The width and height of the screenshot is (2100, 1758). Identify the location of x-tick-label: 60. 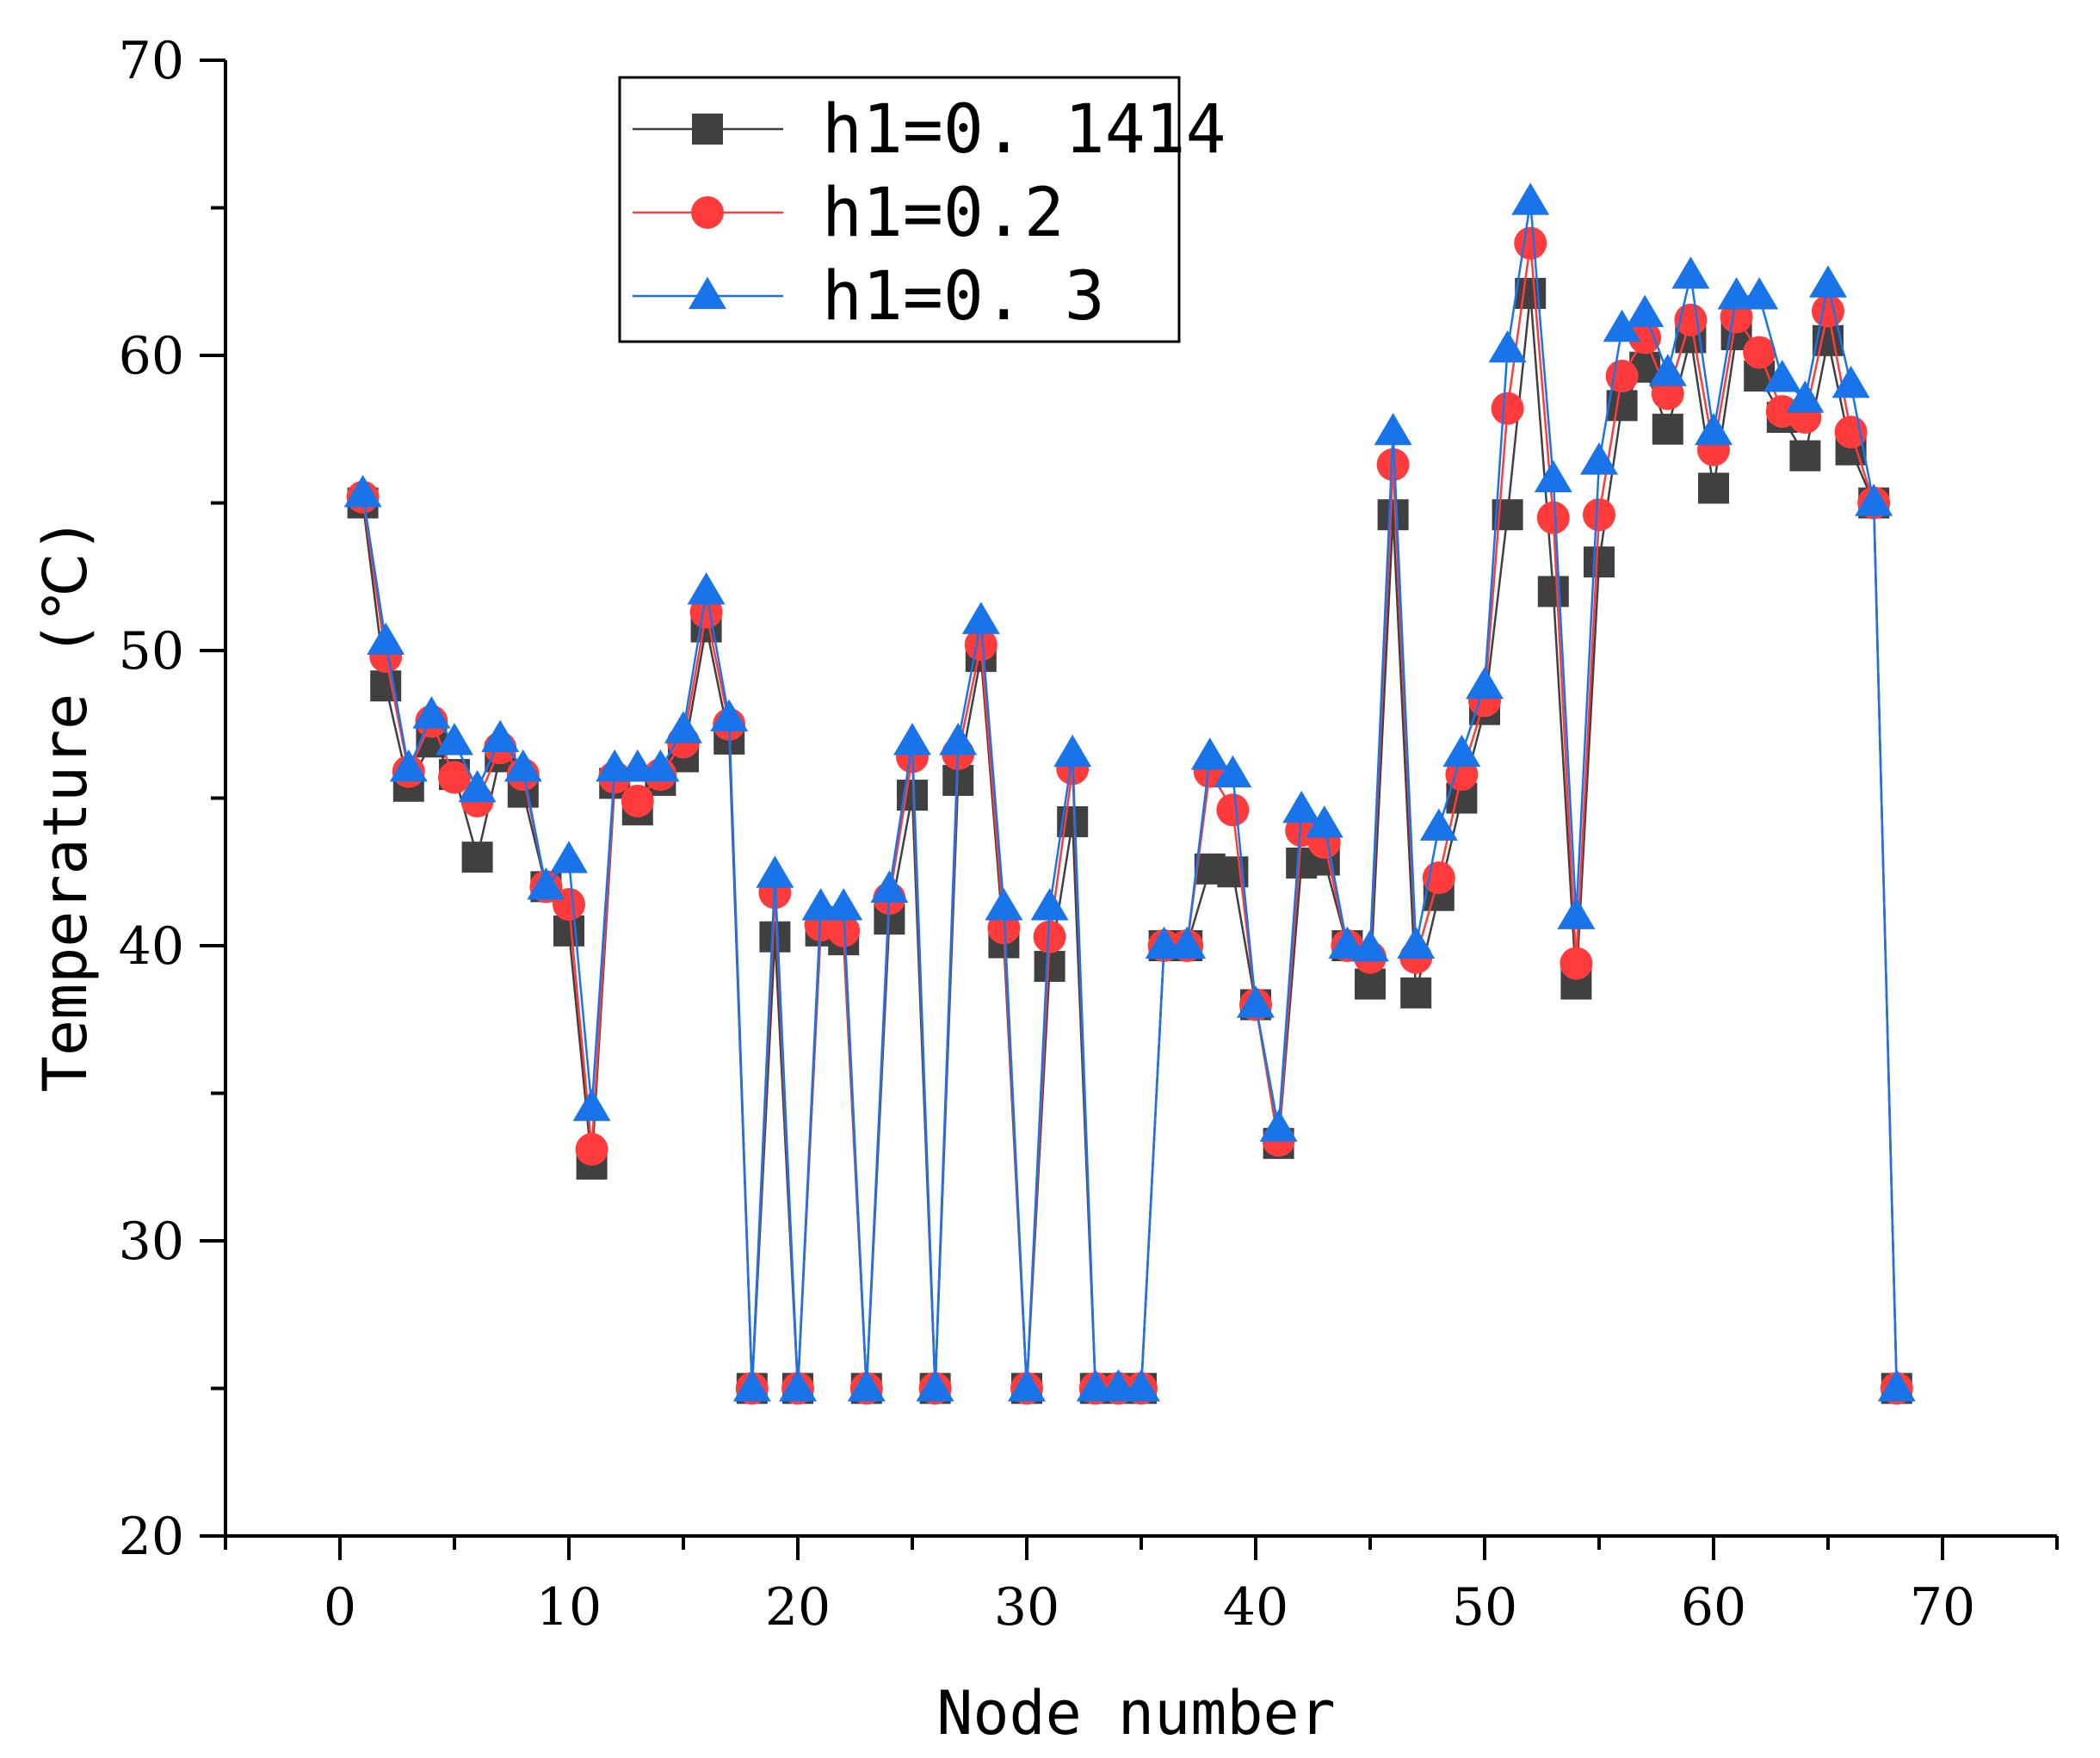
(1713, 1608).